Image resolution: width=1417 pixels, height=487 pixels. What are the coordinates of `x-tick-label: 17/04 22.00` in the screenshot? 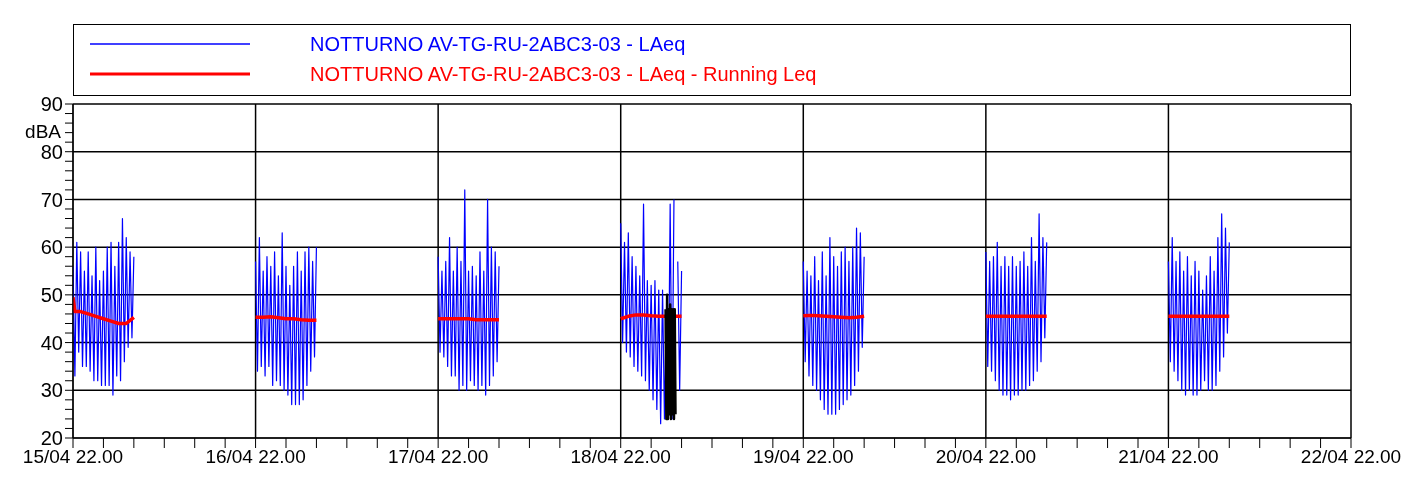 It's located at (438, 457).